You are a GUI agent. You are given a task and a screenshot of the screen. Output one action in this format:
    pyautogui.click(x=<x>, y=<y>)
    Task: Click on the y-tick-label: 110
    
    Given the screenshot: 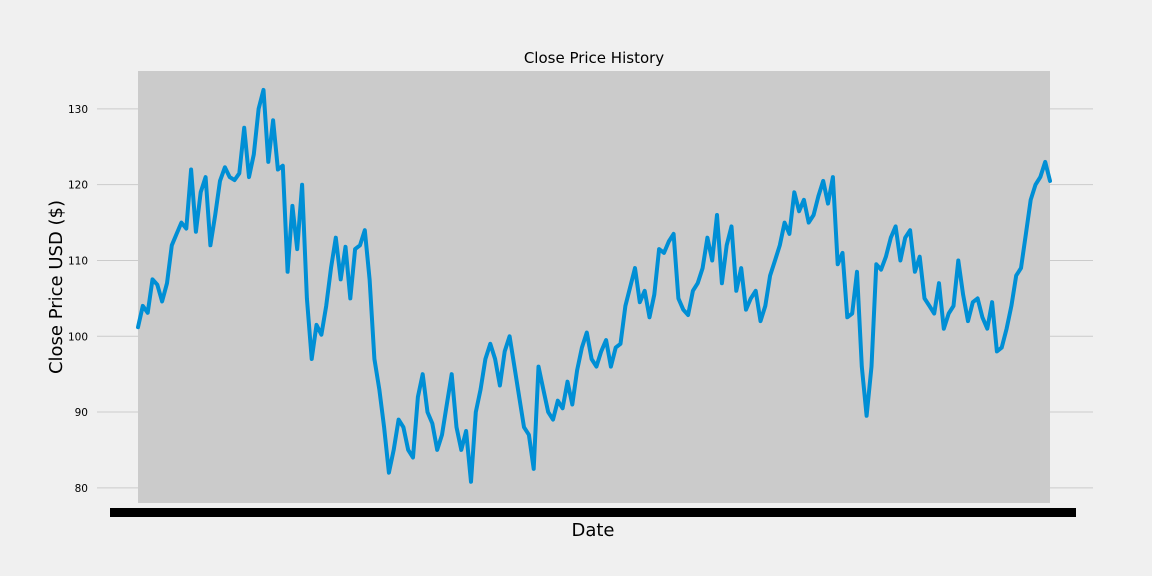 What is the action you would take?
    pyautogui.click(x=78, y=261)
    